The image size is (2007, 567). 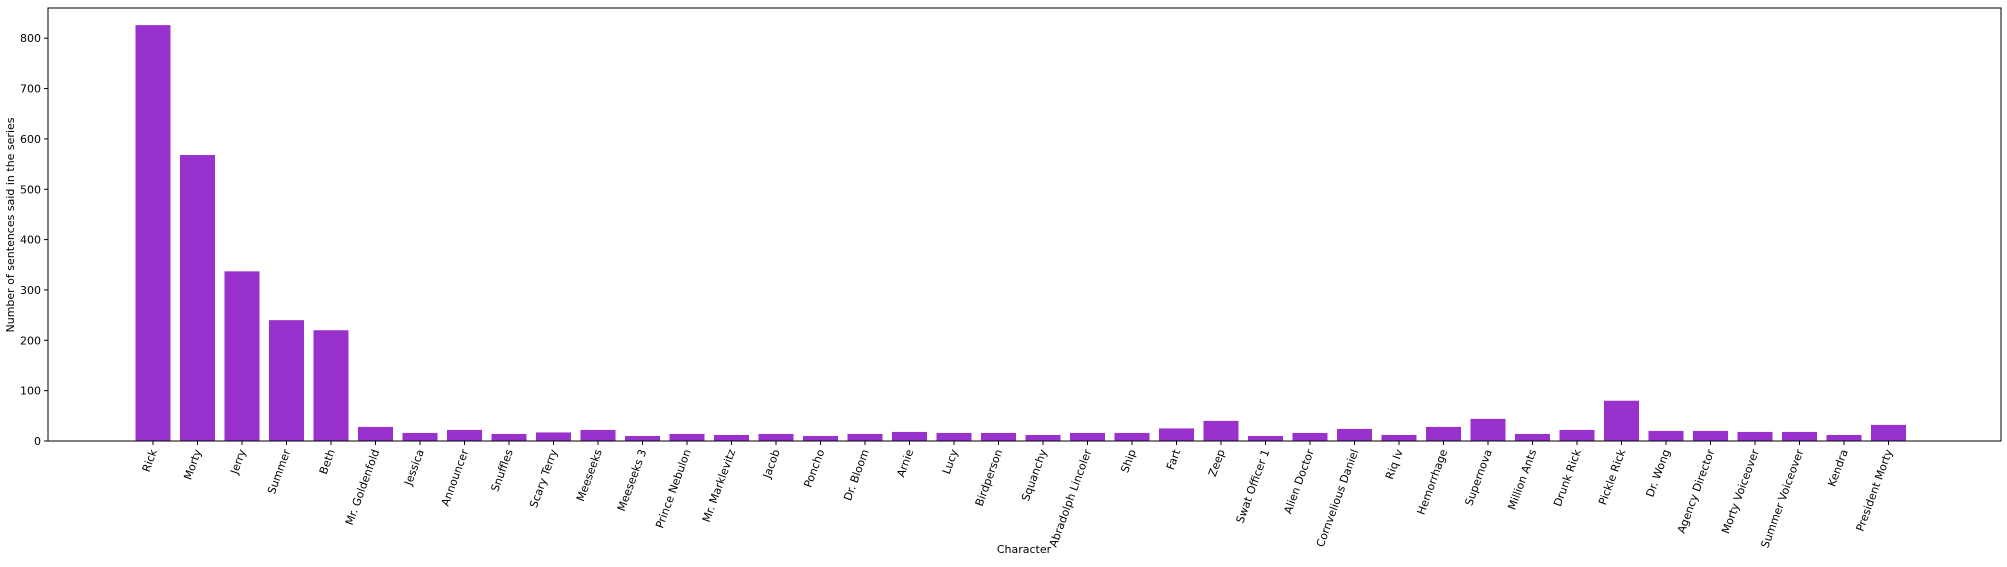 I want to click on bar-rick, so click(x=153, y=233).